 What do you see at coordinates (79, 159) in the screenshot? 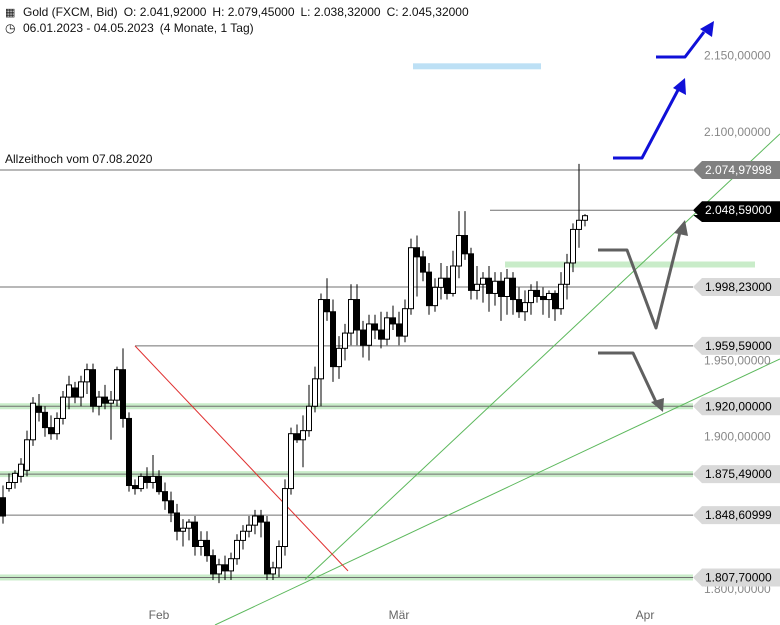
I see `all-time-high-annotation: Allzeithoch vom 07.08.2020` at bounding box center [79, 159].